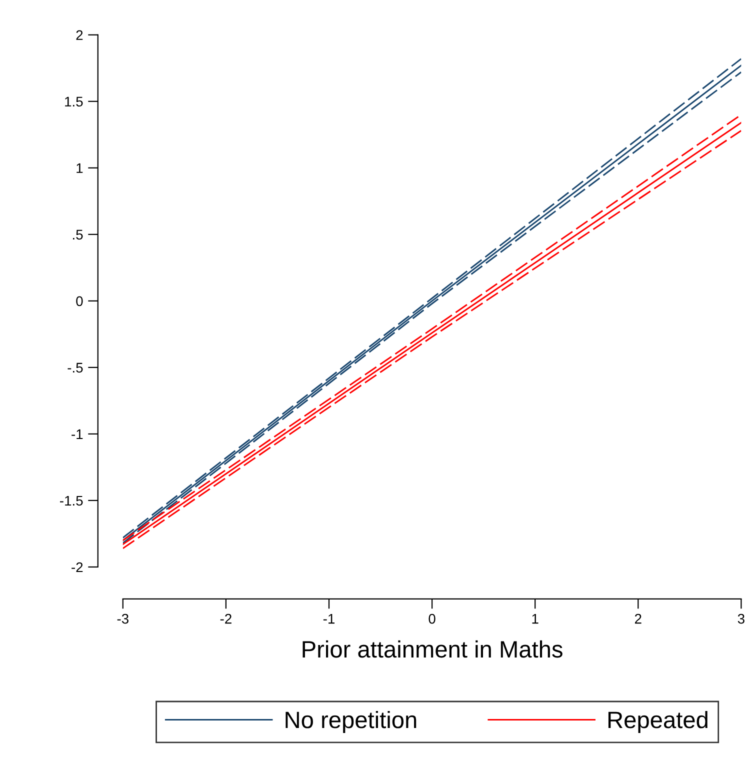 This screenshot has width=754, height=758. Describe the element at coordinates (71, 501) in the screenshot. I see `y-tick-label: -1.5` at that location.